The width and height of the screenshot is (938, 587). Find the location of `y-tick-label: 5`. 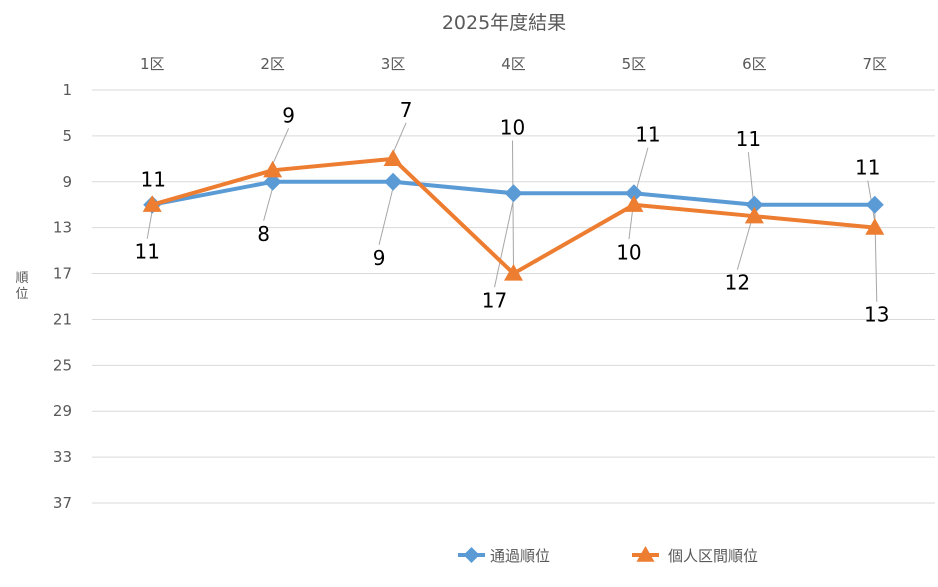

y-tick-label: 5 is located at coordinates (67, 136).